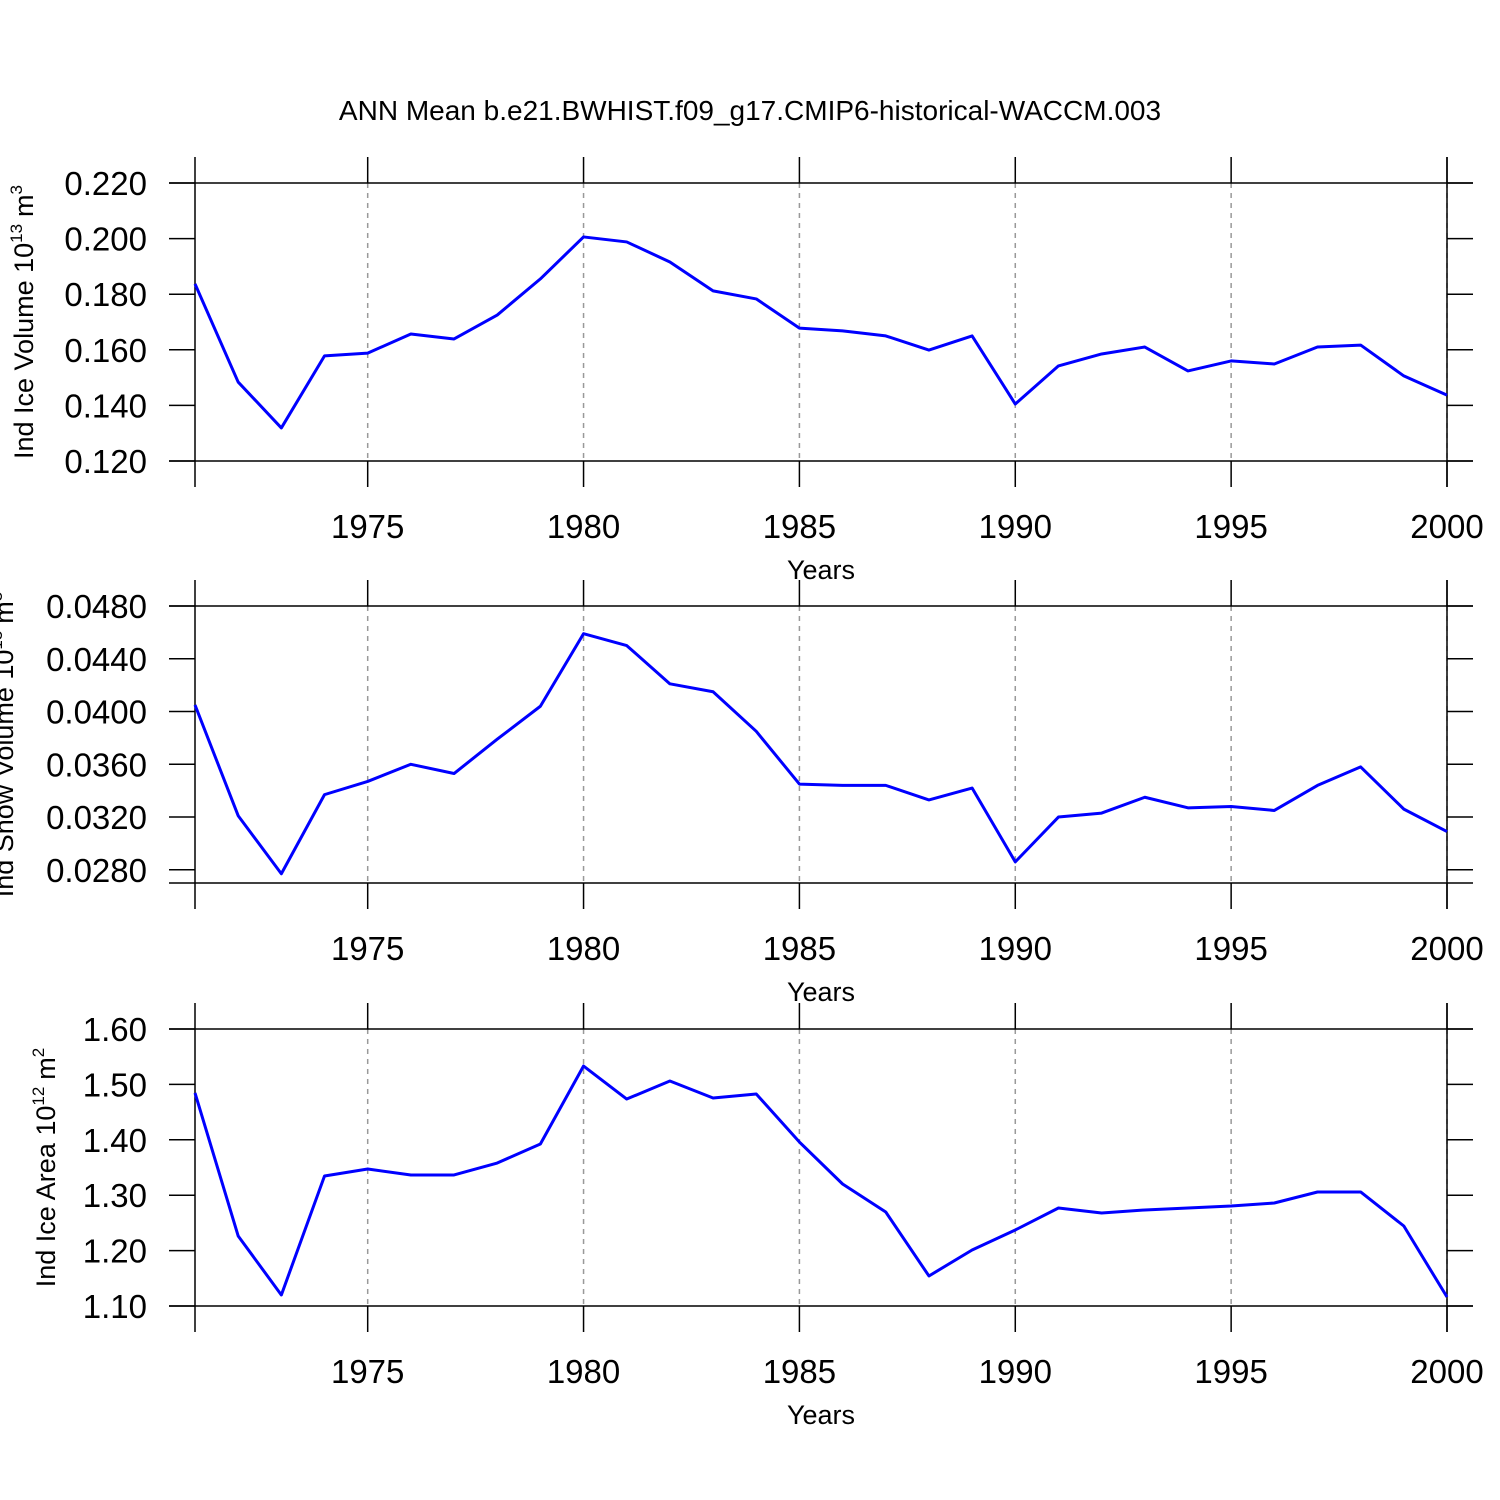 This screenshot has height=1500, width=1500. I want to click on y-tick-label: 1.60, so click(115, 1029).